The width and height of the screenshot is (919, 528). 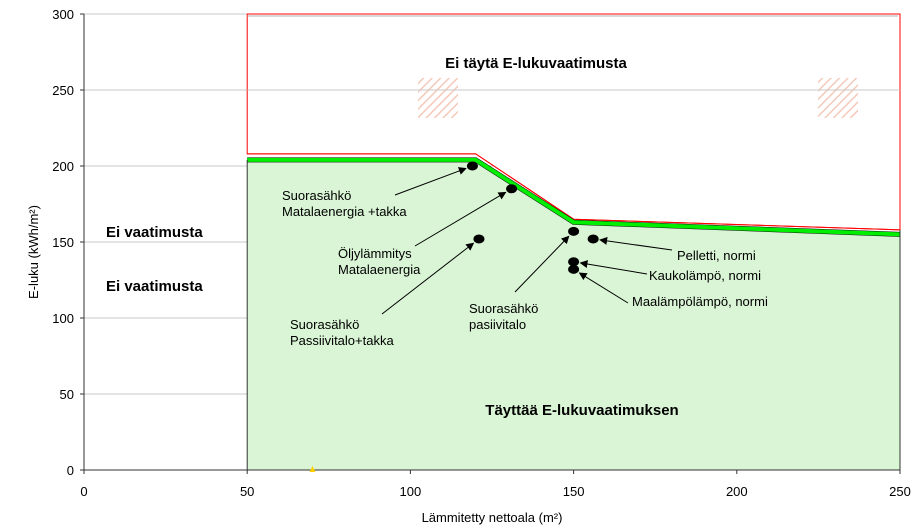 I want to click on region-label-pass: Täyttää E-lukuvaatimuksen, so click(x=581, y=410).